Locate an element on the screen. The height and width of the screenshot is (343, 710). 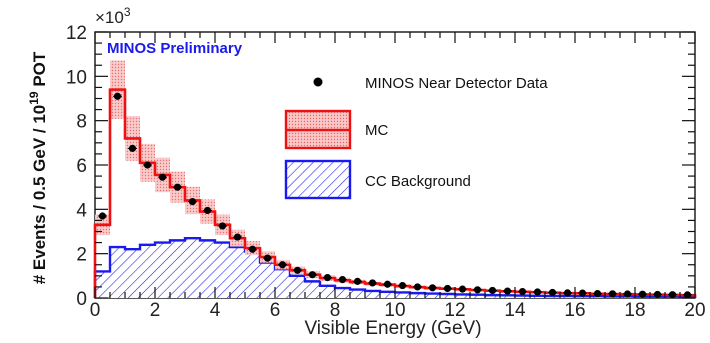
y-tick-label: 0 is located at coordinates (81, 299).